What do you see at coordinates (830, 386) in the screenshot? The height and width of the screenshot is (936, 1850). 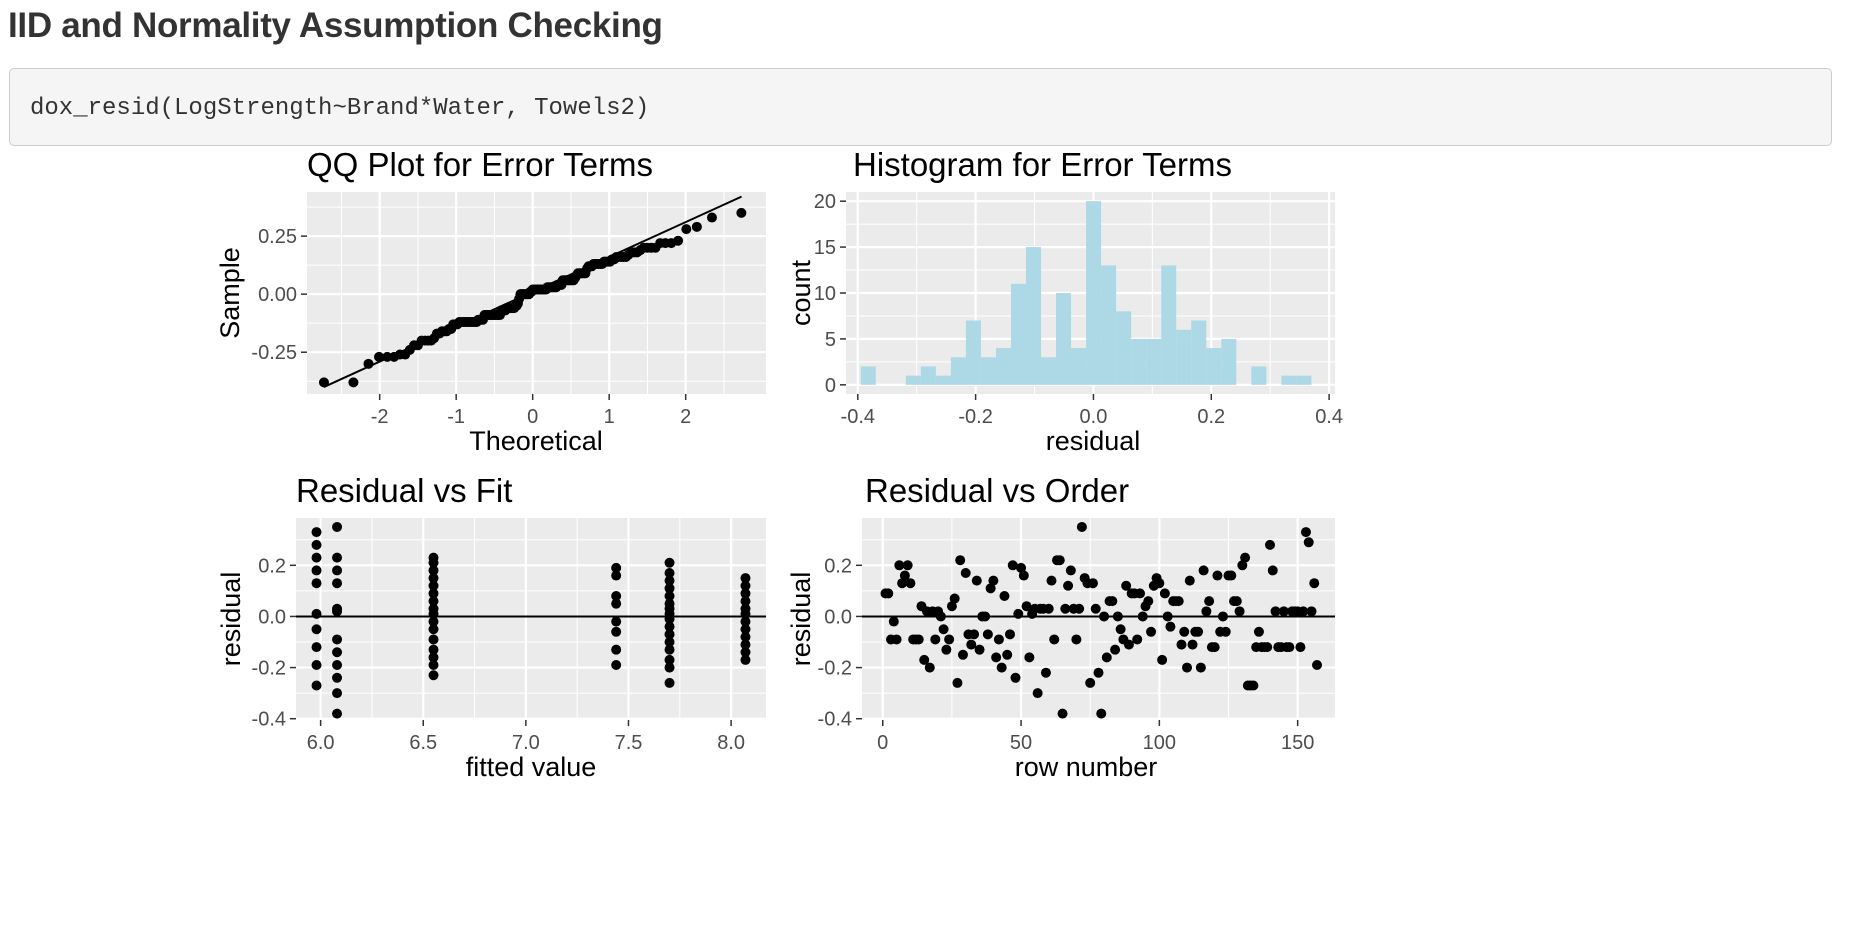 I see `hist-y-tick-label: 0` at bounding box center [830, 386].